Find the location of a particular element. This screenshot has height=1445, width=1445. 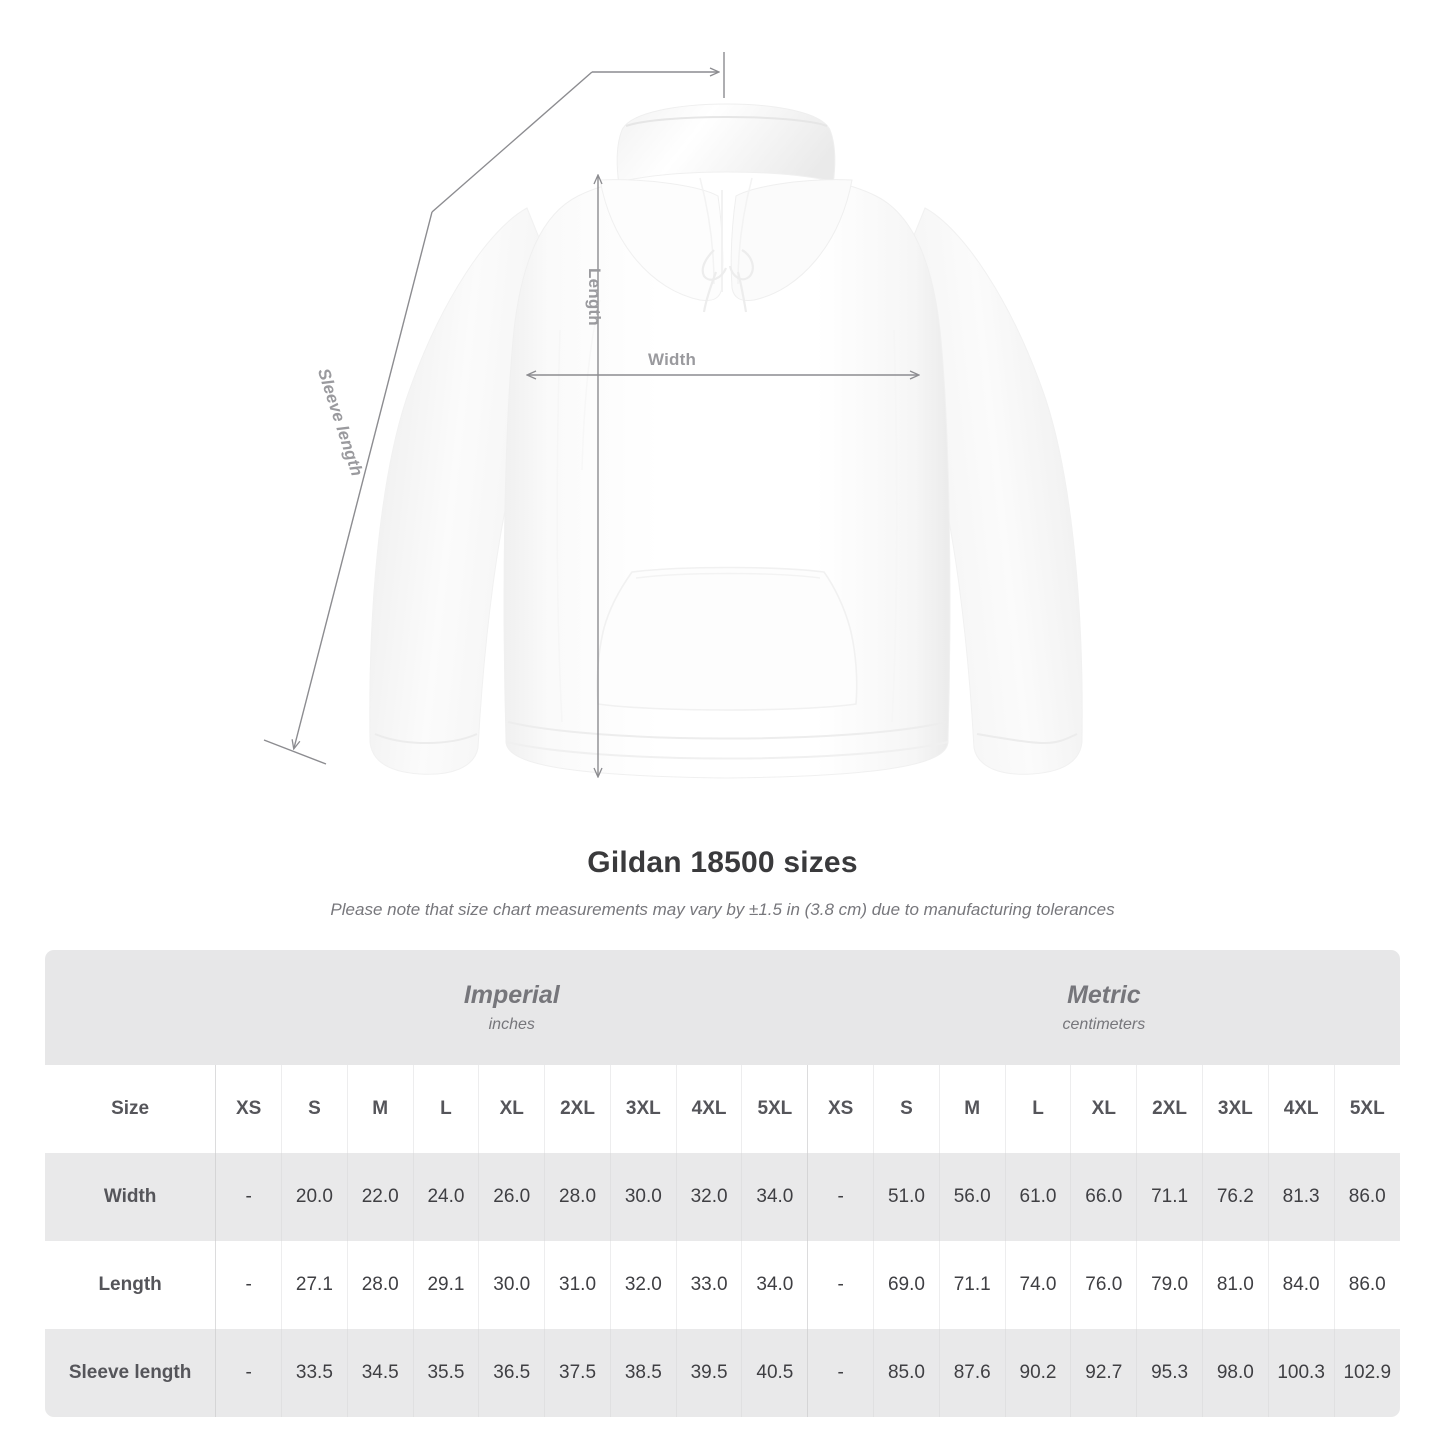

cell-metric-2xl: 95.3 is located at coordinates (1169, 1373).